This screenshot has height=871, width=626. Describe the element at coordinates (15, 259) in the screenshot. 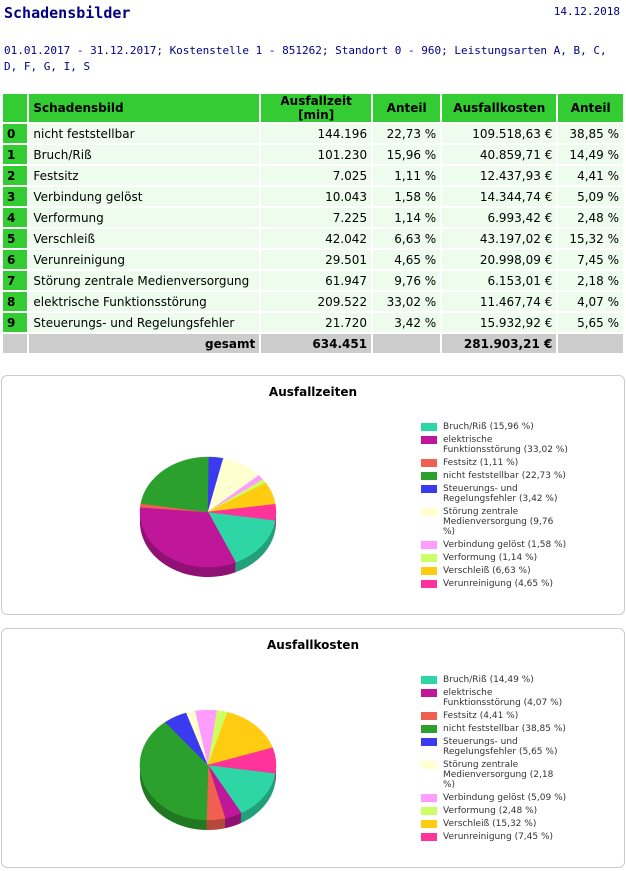

I see `table-cell: 6` at that location.